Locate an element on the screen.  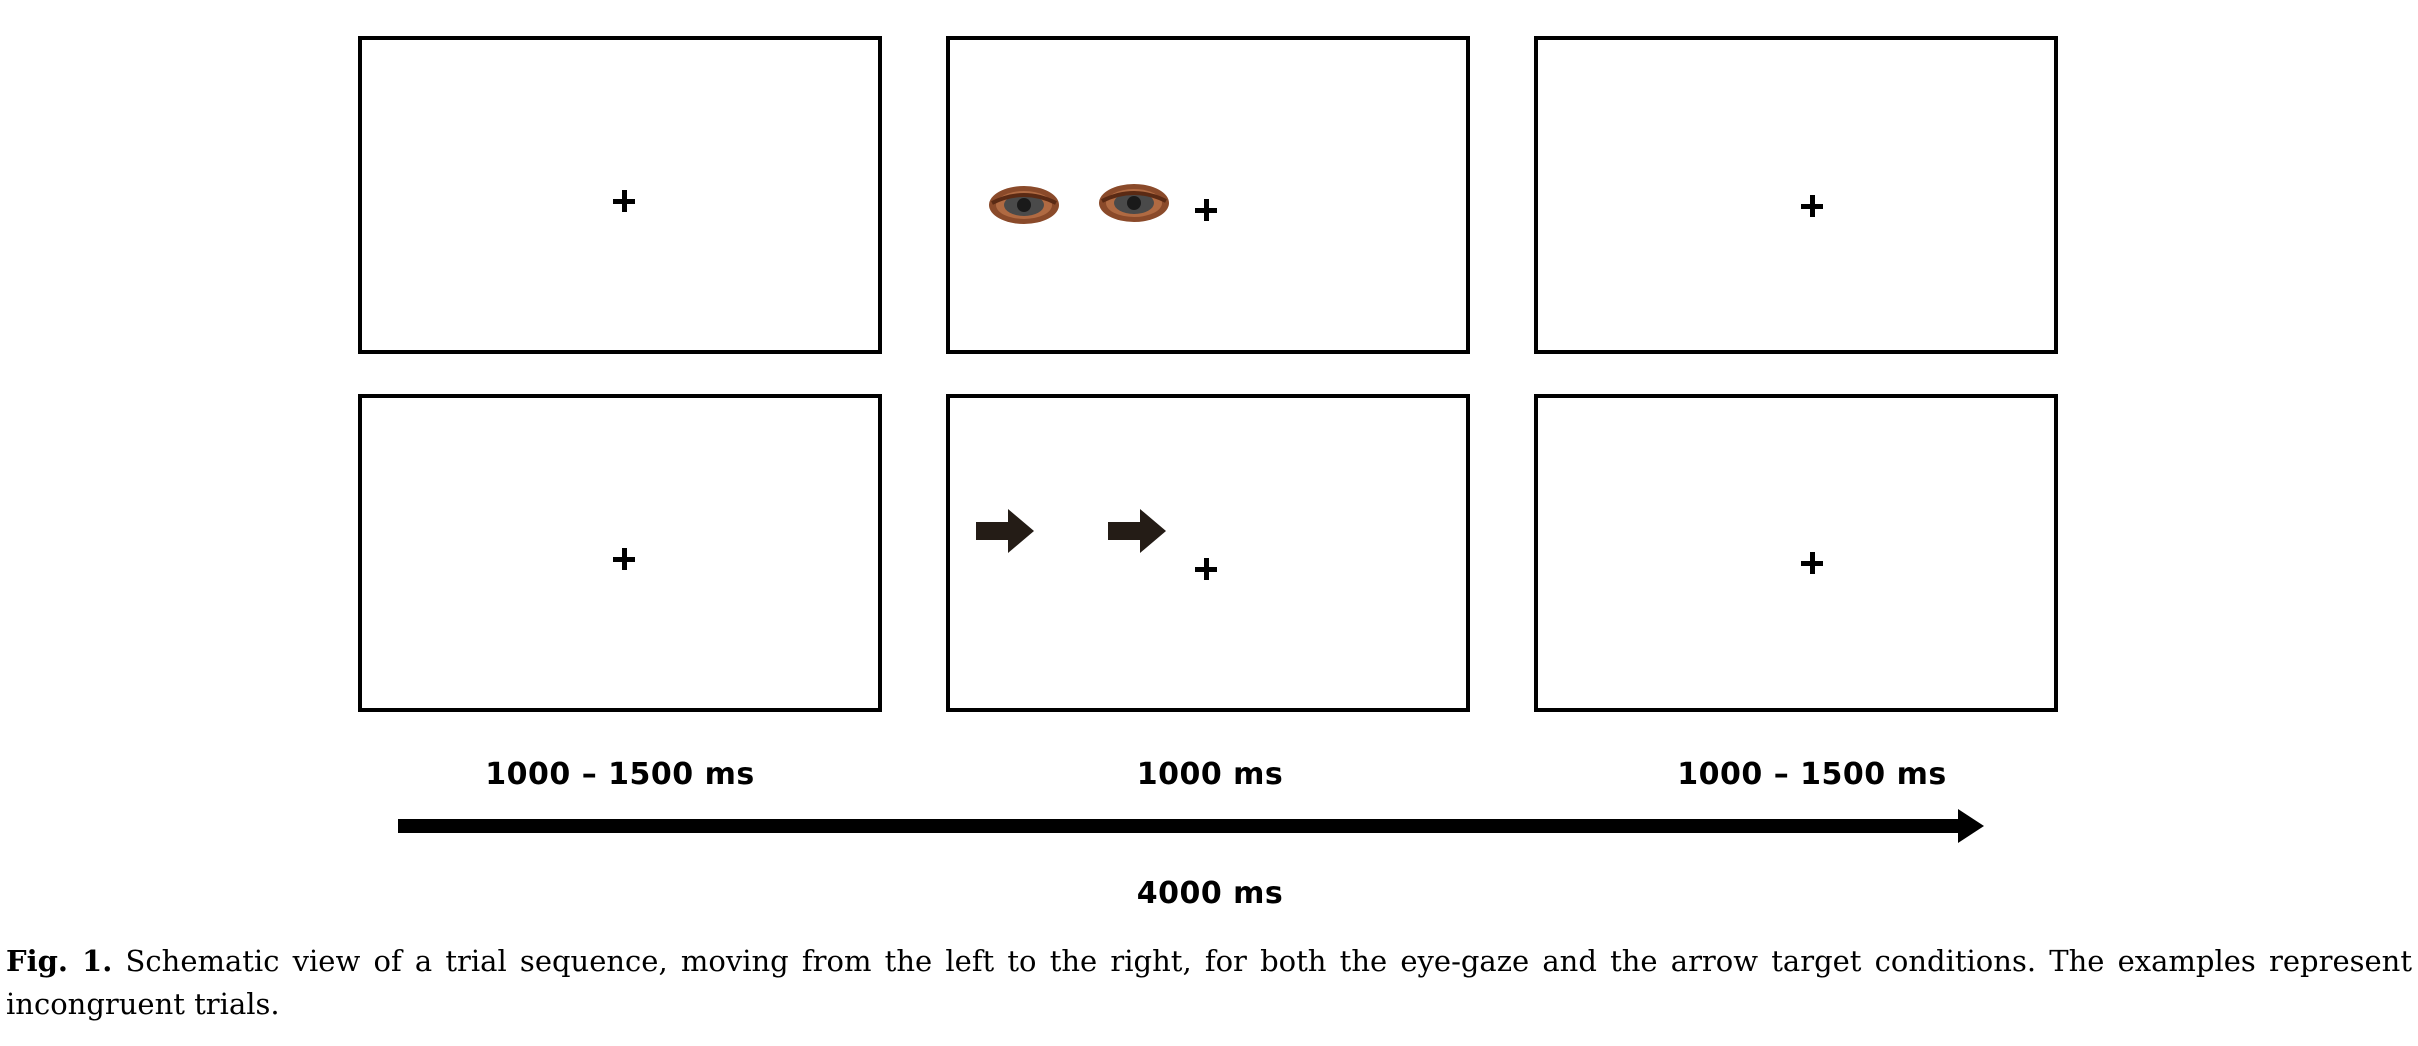
figure-label: Fig. 1. is located at coordinates (59, 961).